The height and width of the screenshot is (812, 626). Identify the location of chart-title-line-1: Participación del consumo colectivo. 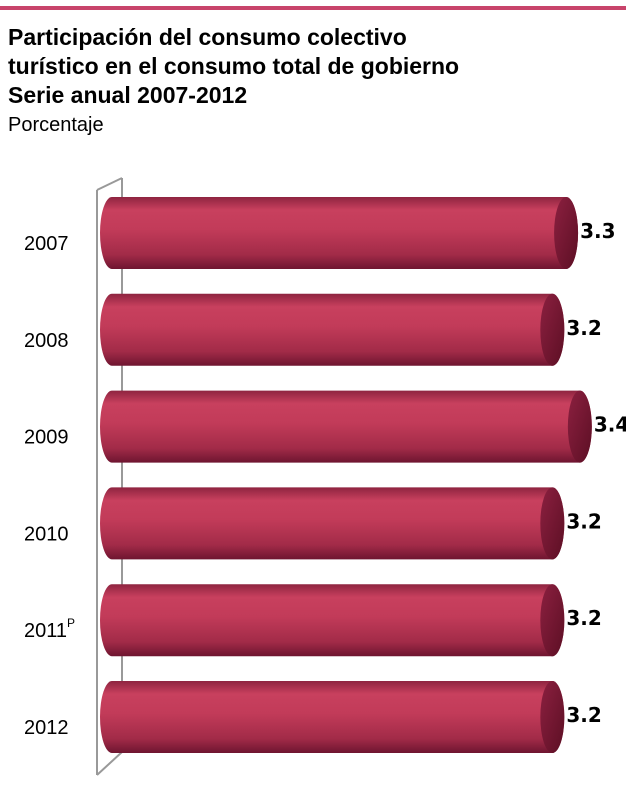
(207, 37).